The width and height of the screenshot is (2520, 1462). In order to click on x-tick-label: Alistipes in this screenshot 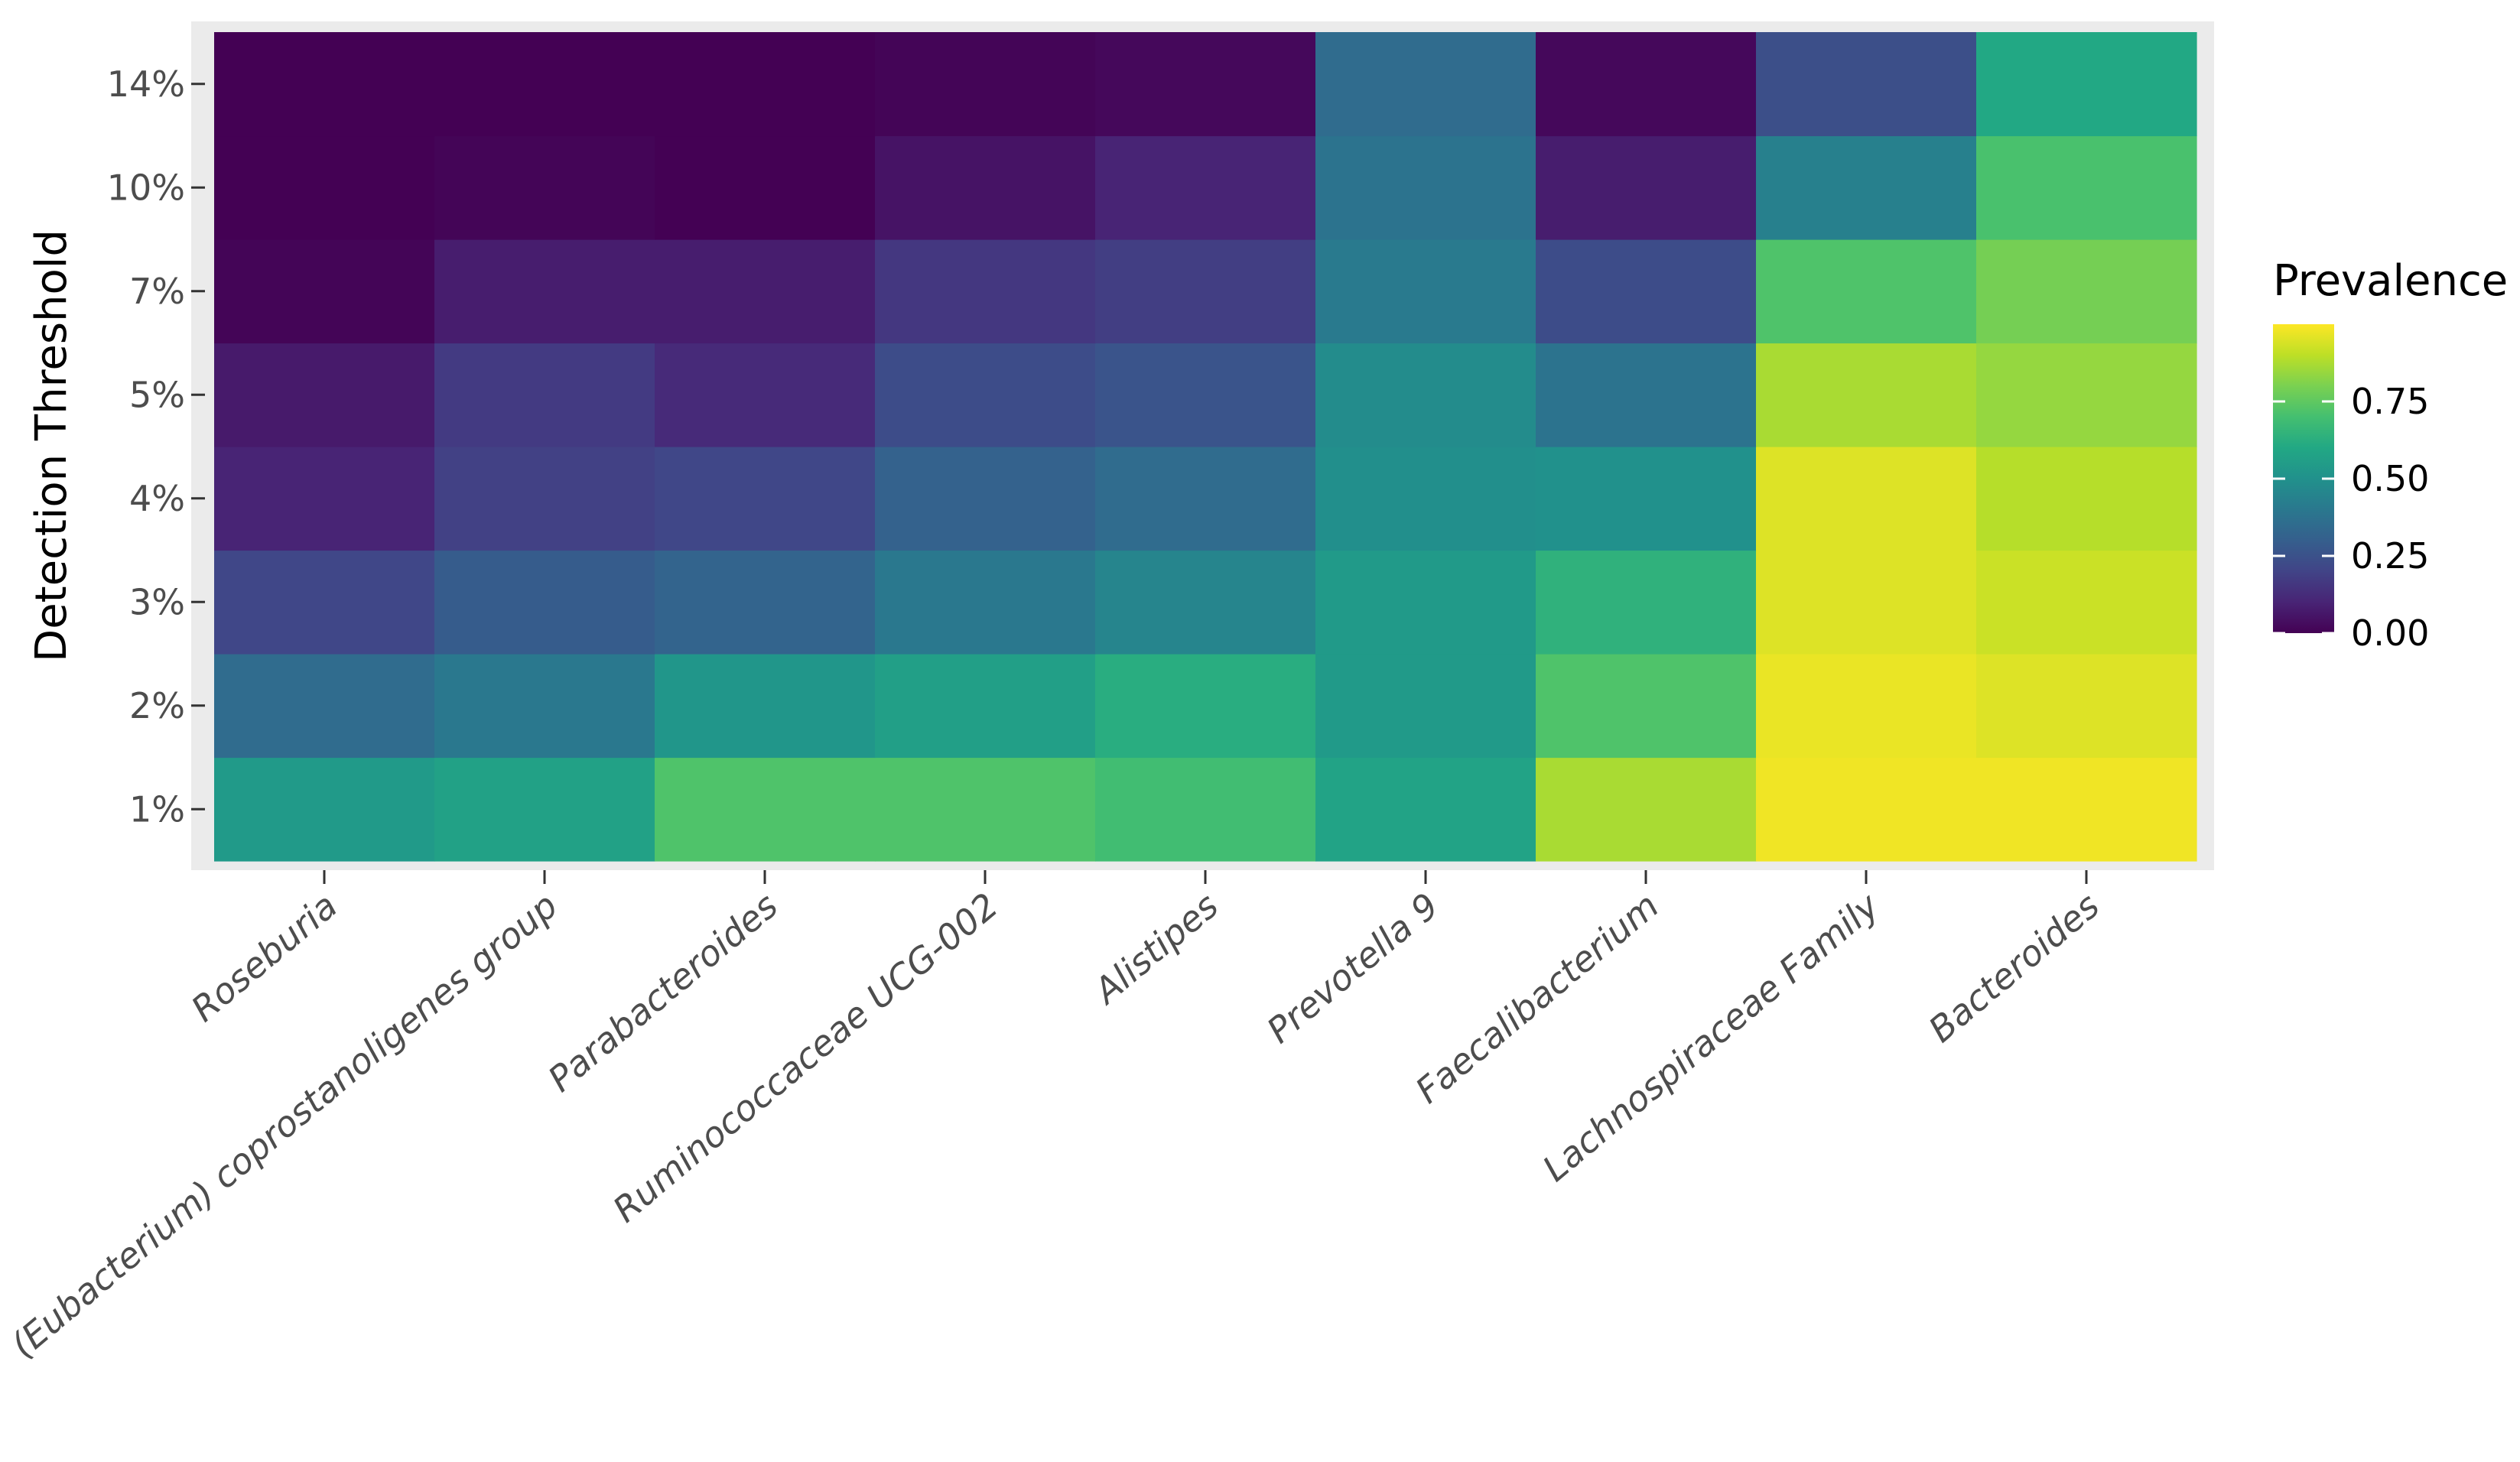, I will do `click(1155, 949)`.